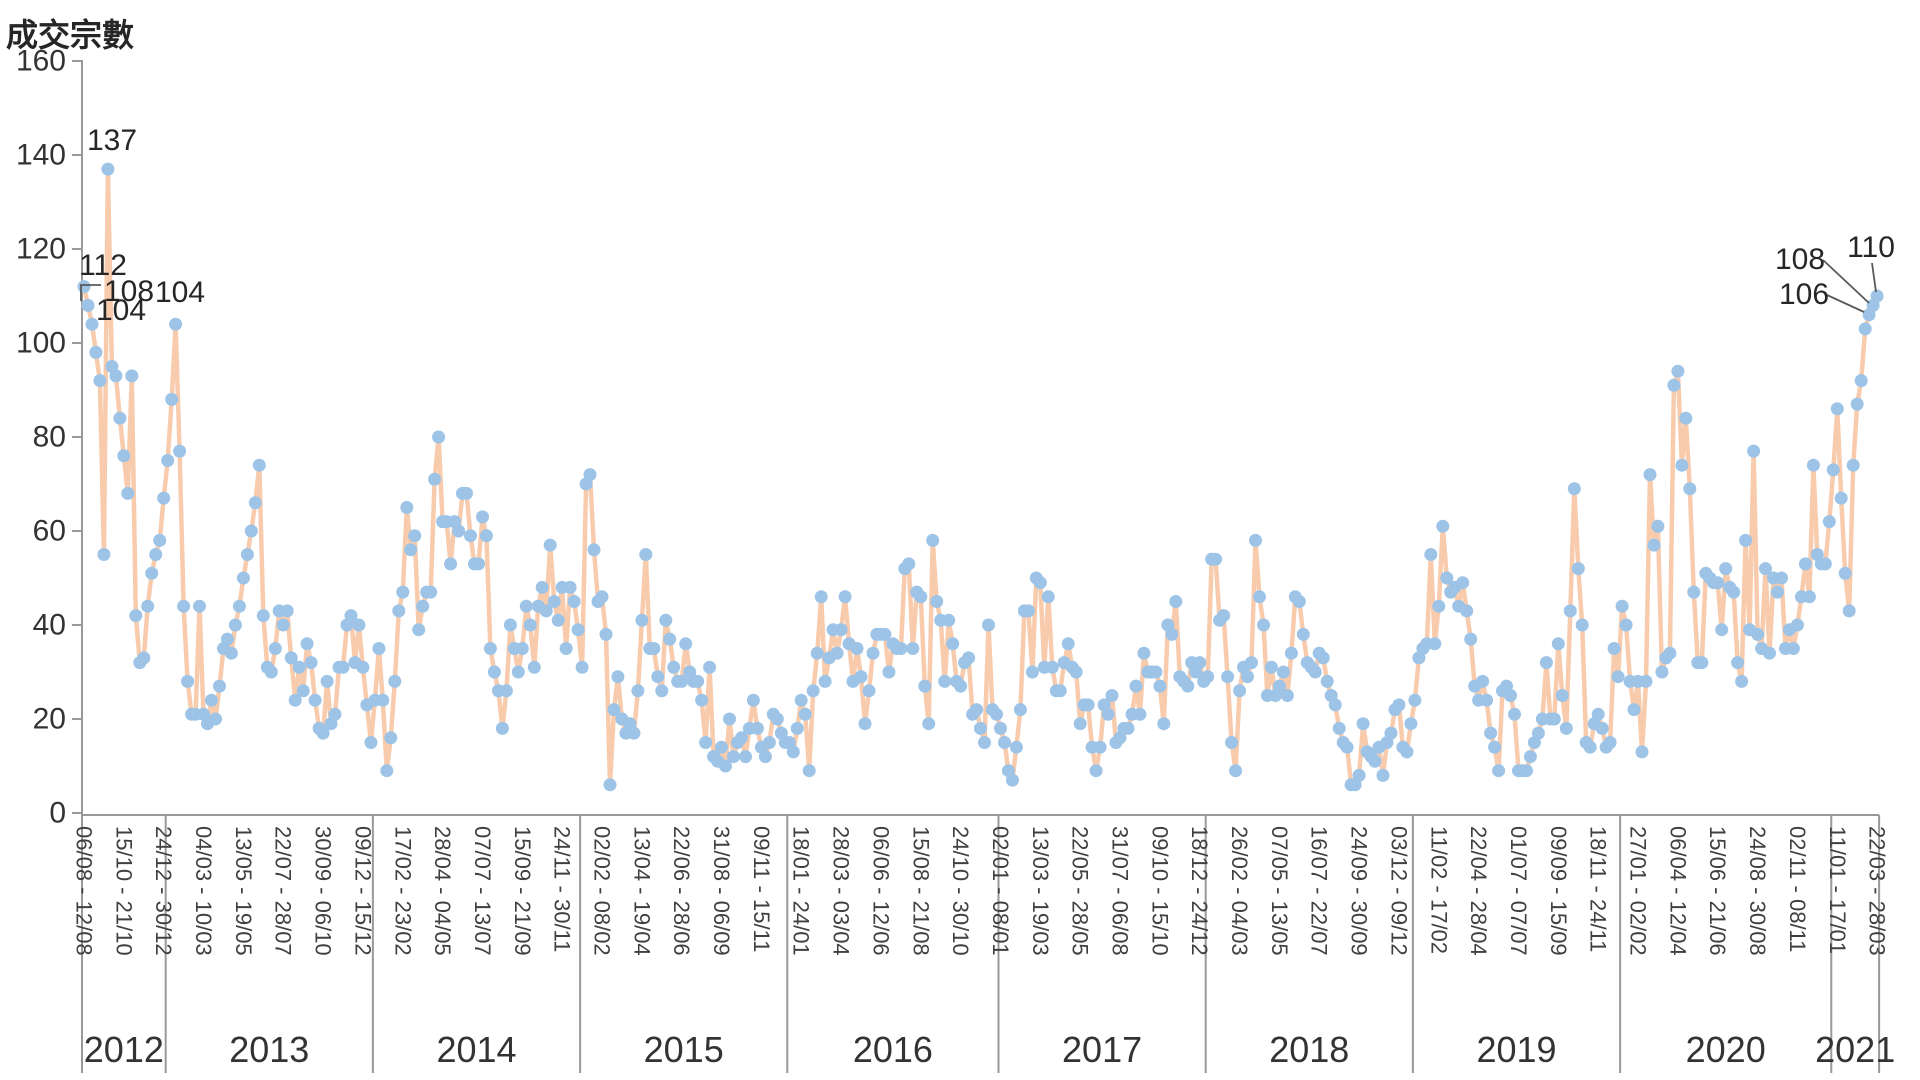 This screenshot has width=1920, height=1080. Describe the element at coordinates (203, 891) in the screenshot. I see `date-tick-label: 04/03 - 10/03` at that location.